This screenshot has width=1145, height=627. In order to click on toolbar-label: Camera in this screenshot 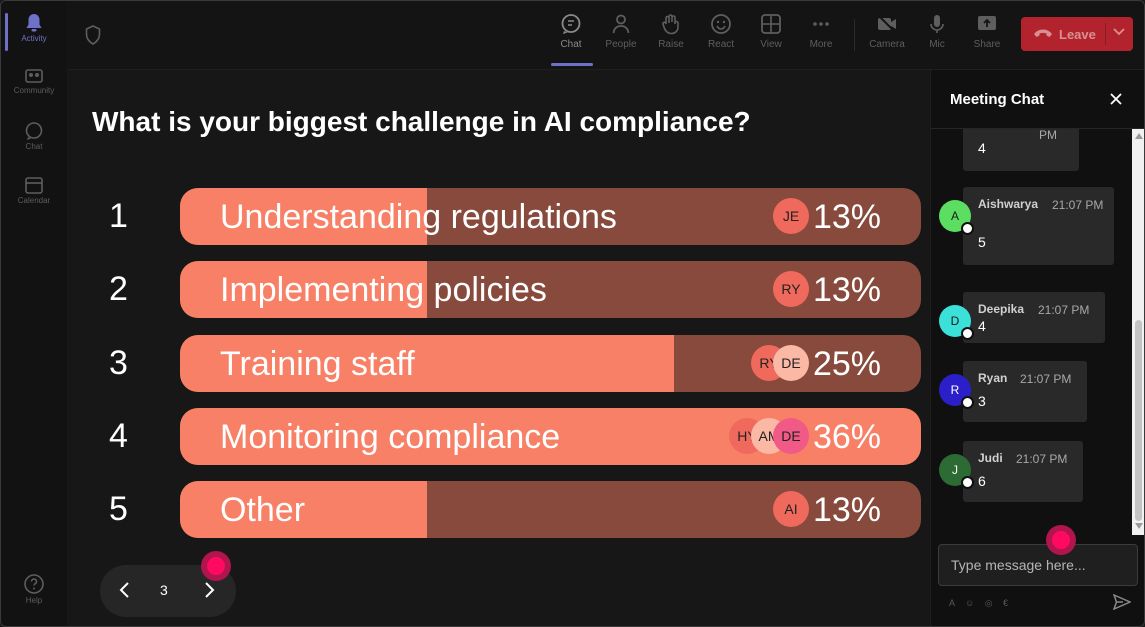, I will do `click(887, 44)`.